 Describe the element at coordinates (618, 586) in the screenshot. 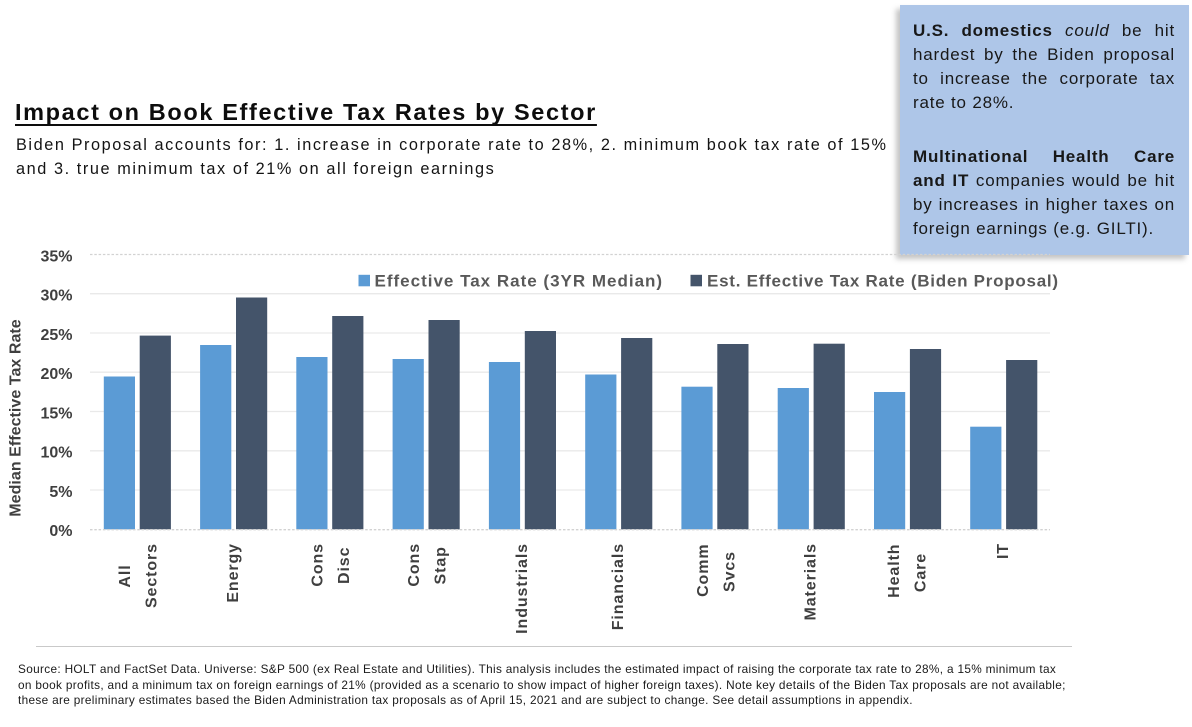

I see `svg-text: Financials` at that location.